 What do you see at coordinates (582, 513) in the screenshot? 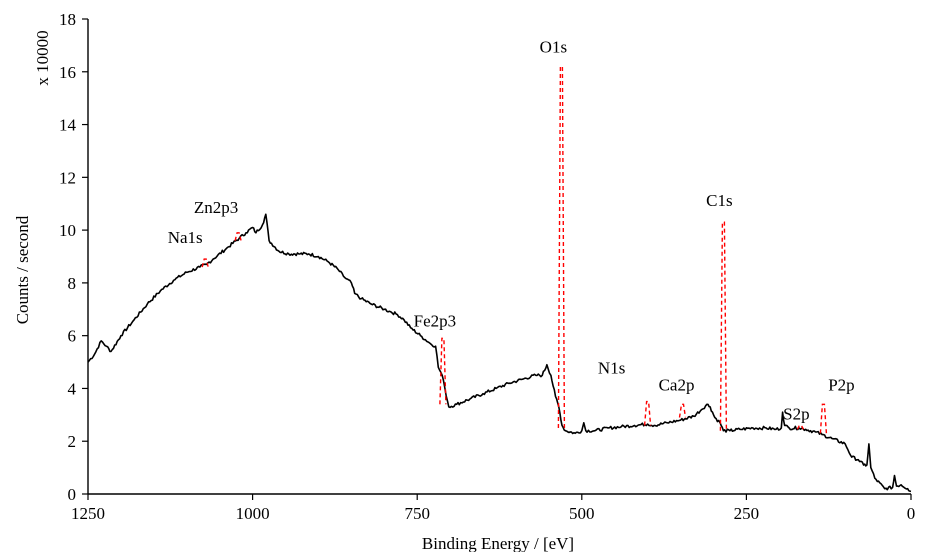
I see `x-tick-label: 500` at bounding box center [582, 513].